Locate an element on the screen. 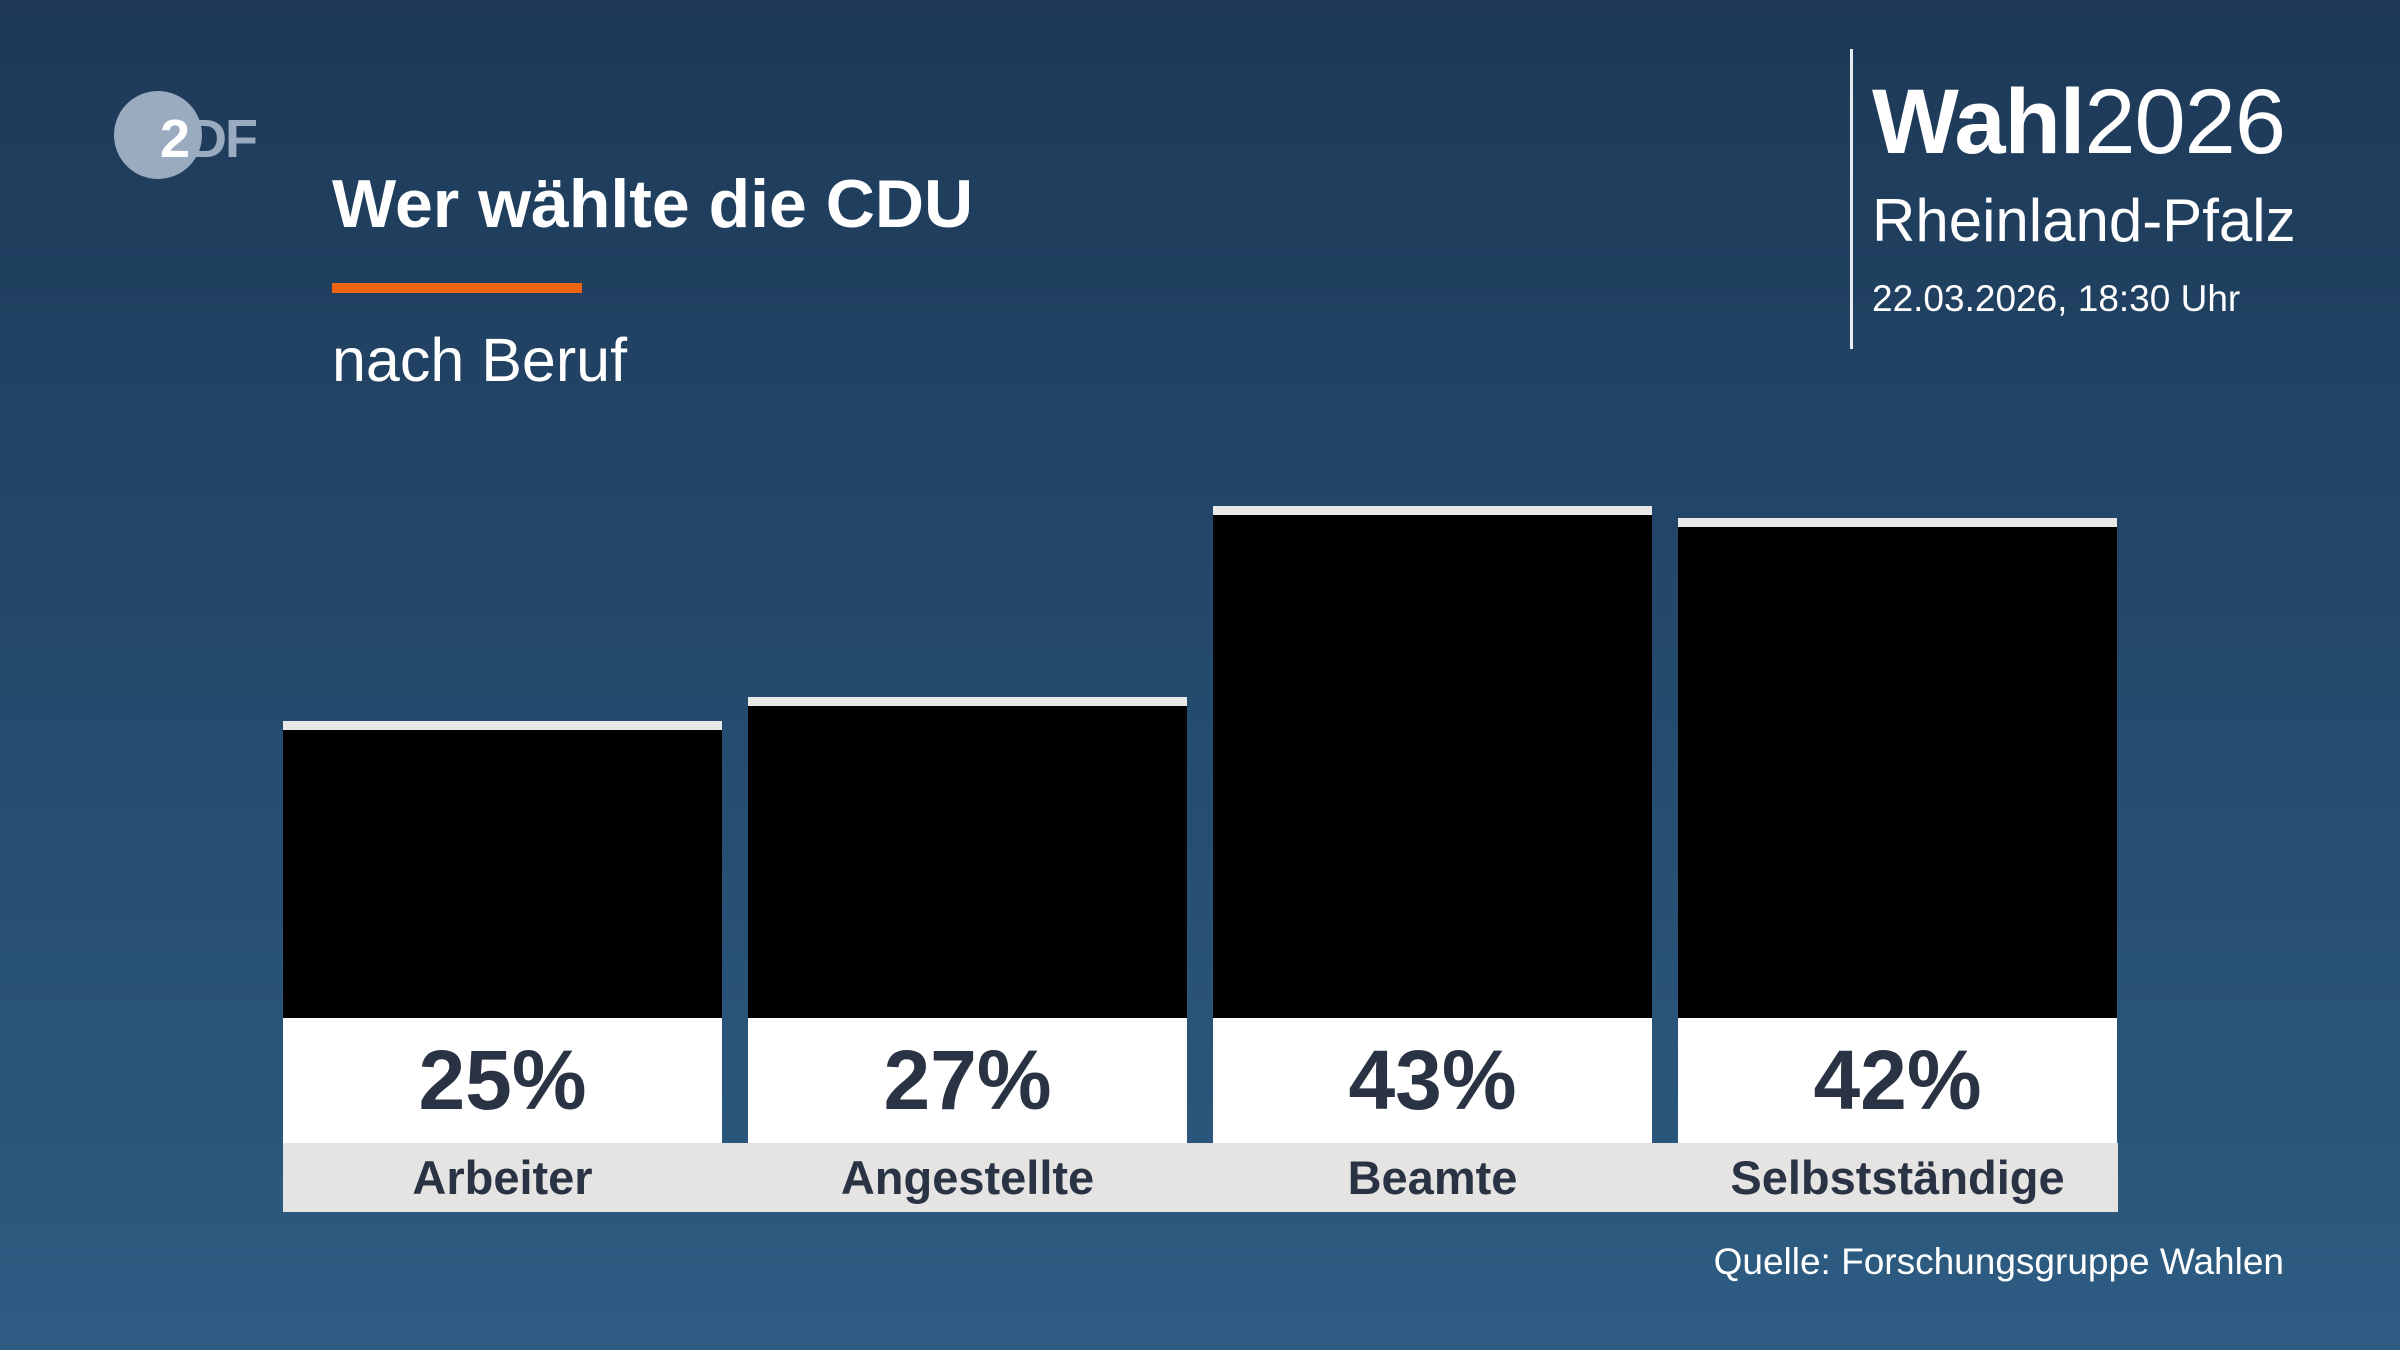 The height and width of the screenshot is (1350, 2400). brand-bold: Wahl is located at coordinates (1978, 122).